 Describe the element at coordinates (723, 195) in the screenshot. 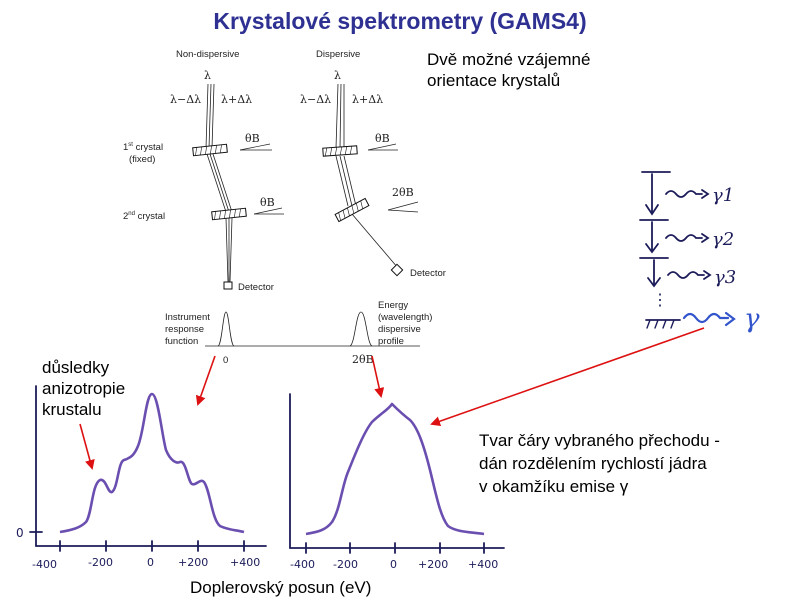

I see `gamma-label: γ1` at that location.